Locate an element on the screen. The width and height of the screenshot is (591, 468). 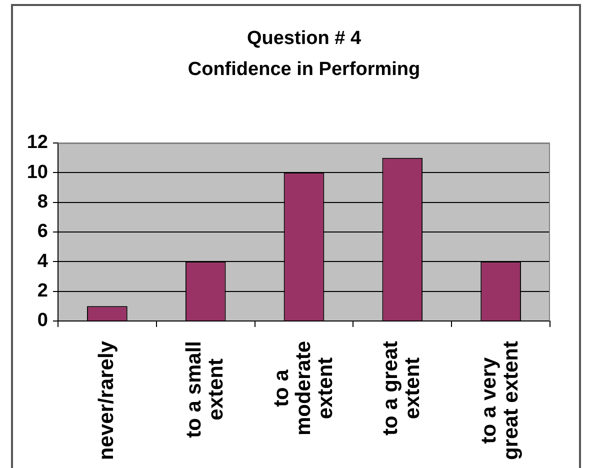
y-tick-label: 6 is located at coordinates (42, 231).